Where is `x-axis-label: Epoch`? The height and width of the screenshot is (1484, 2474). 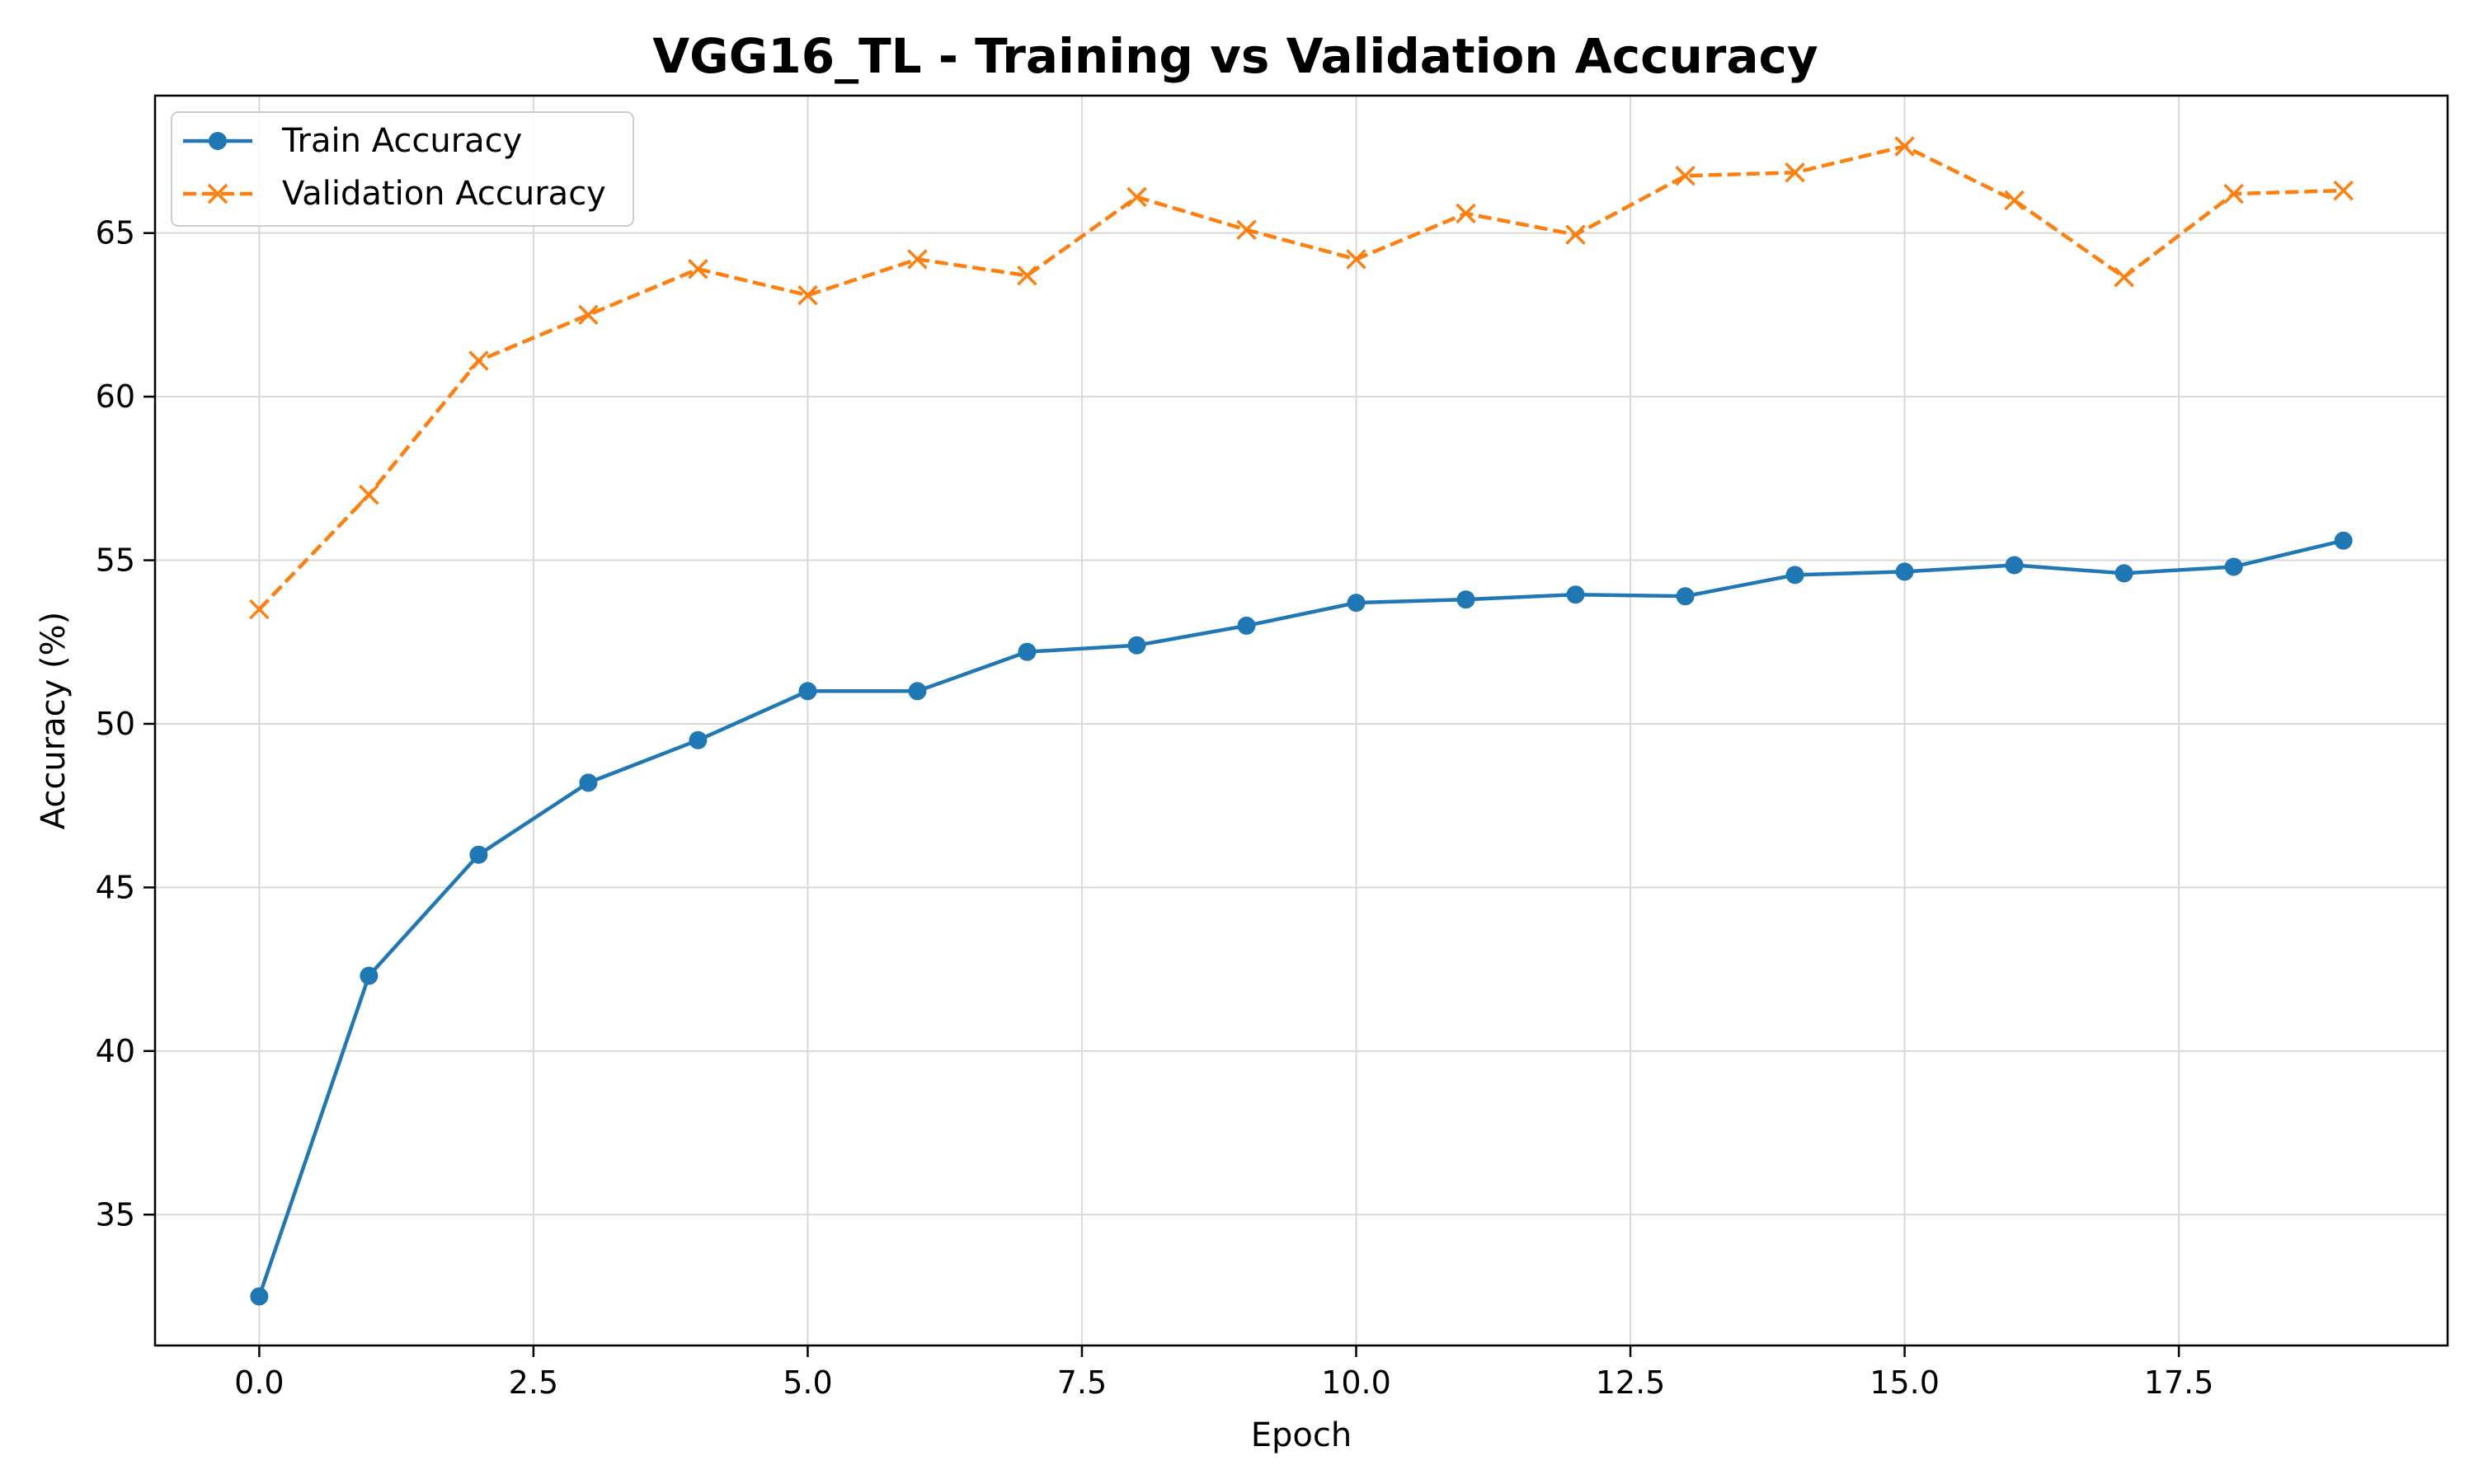
x-axis-label: Epoch is located at coordinates (1301, 1435).